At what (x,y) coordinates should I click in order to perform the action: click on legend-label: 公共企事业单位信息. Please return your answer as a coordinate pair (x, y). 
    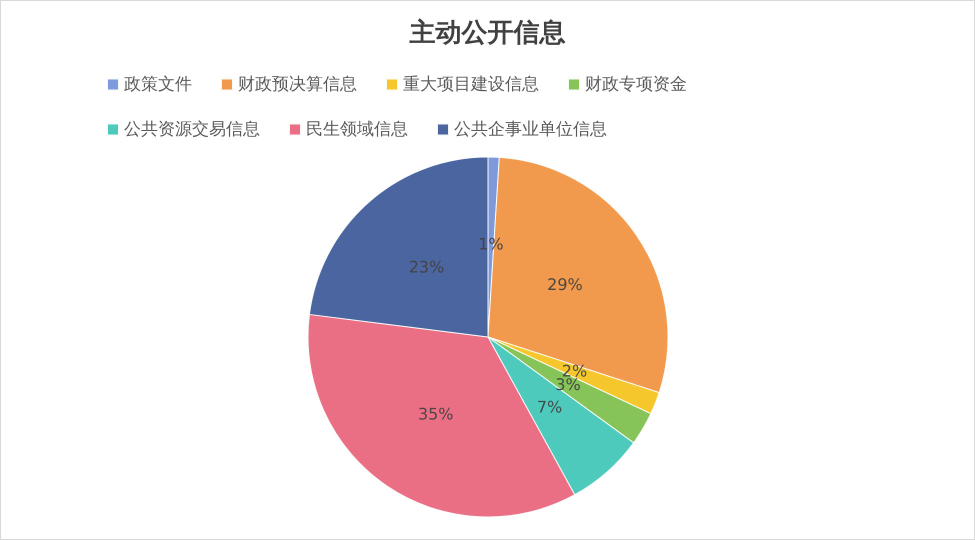
    Looking at the image, I should click on (530, 130).